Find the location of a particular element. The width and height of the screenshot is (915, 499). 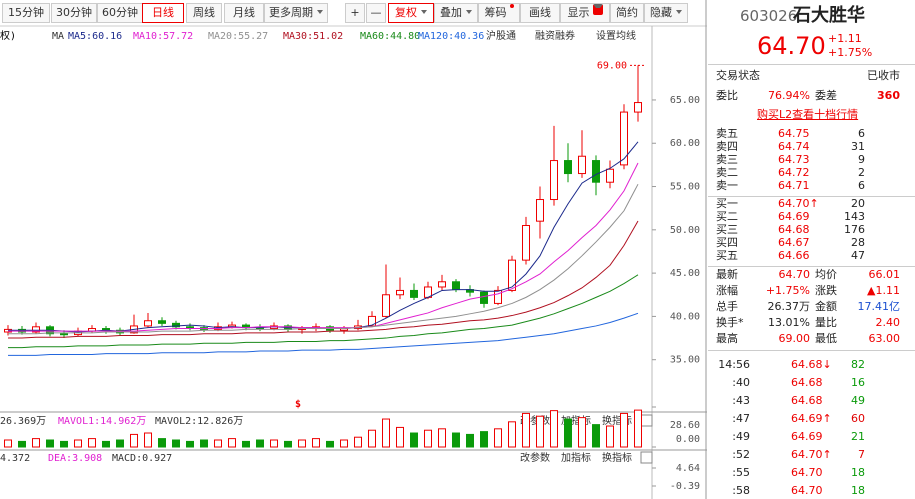

tick-time: 14:56 is located at coordinates (734, 364).